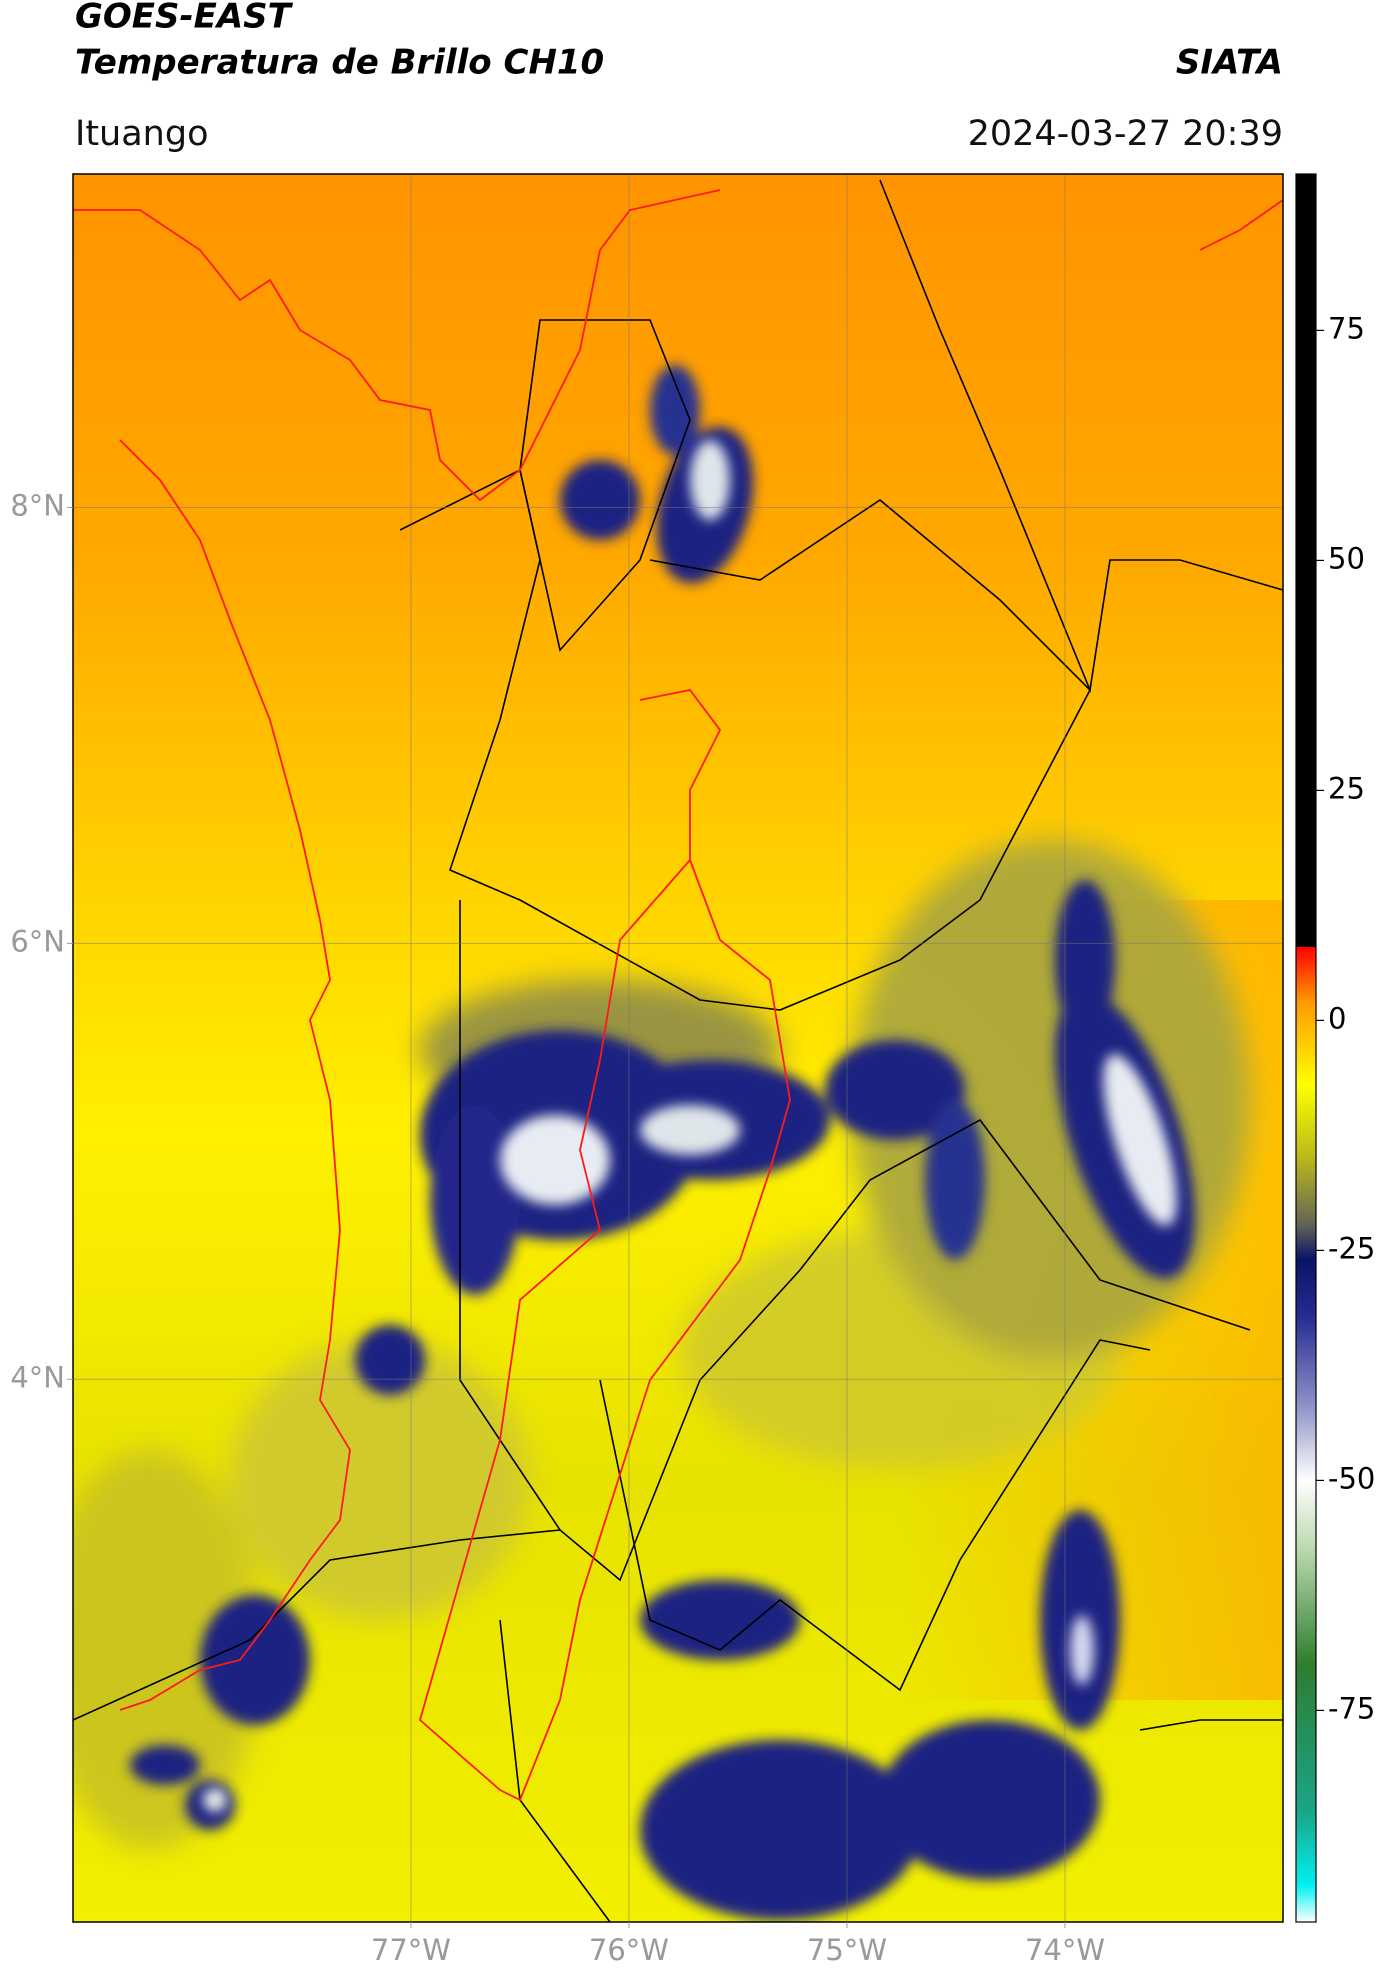 Image resolution: width=1384 pixels, height=1985 pixels. I want to click on y-tick-label: 8°N, so click(37, 505).